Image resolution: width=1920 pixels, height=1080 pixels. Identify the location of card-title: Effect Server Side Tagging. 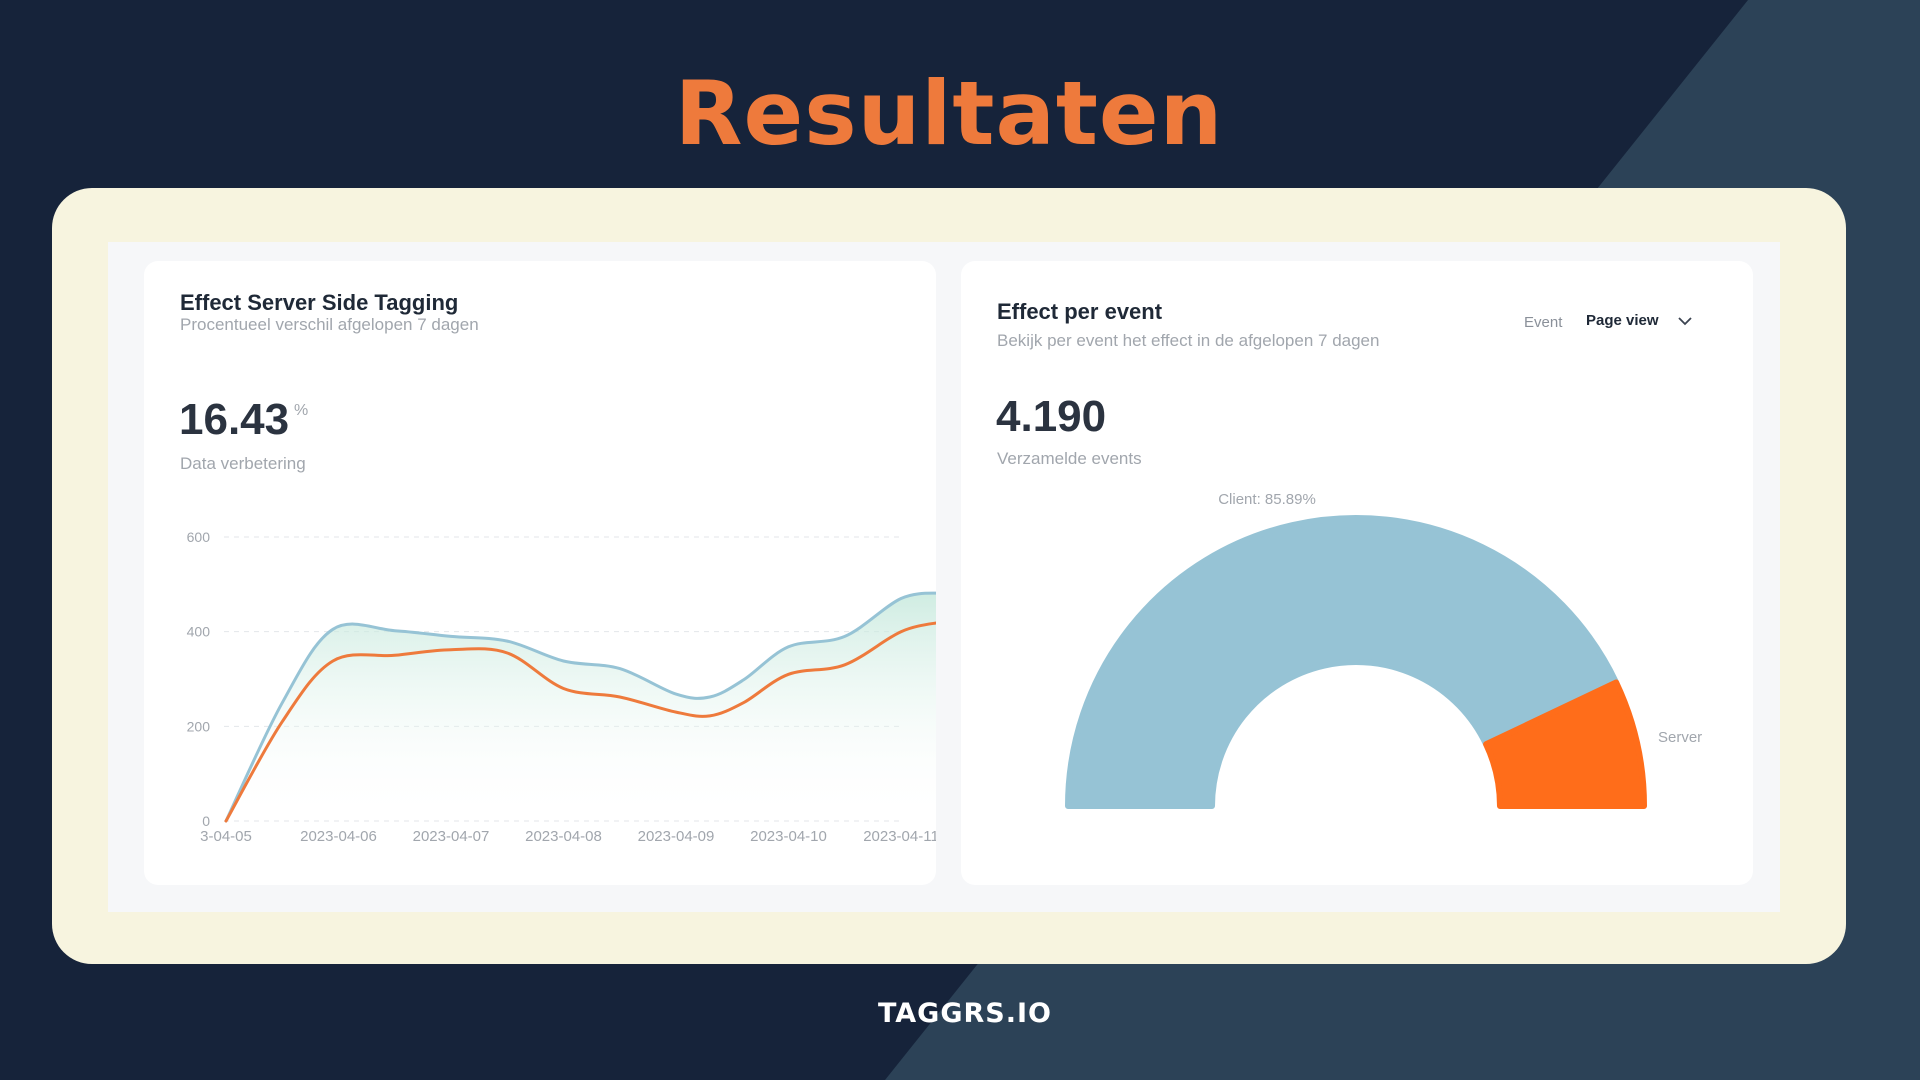
(319, 302).